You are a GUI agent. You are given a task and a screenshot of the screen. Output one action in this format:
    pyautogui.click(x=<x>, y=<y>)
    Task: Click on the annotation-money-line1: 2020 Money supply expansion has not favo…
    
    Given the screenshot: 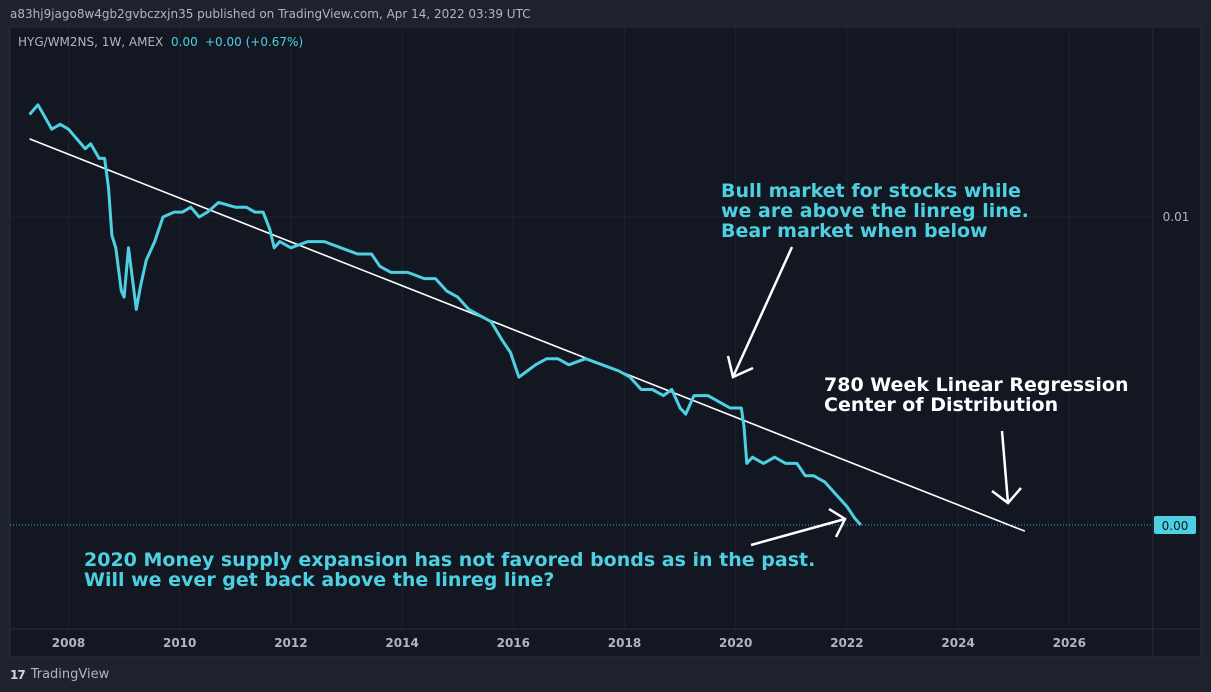 What is the action you would take?
    pyautogui.click(x=449, y=560)
    